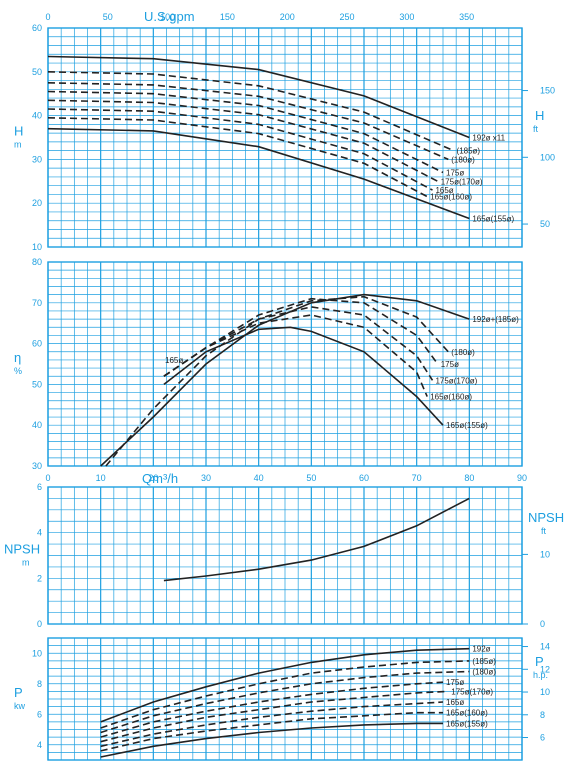 Image resolution: width=570 pixels, height=770 pixels. What do you see at coordinates (311, 478) in the screenshot?
I see `q-tick: 50` at bounding box center [311, 478].